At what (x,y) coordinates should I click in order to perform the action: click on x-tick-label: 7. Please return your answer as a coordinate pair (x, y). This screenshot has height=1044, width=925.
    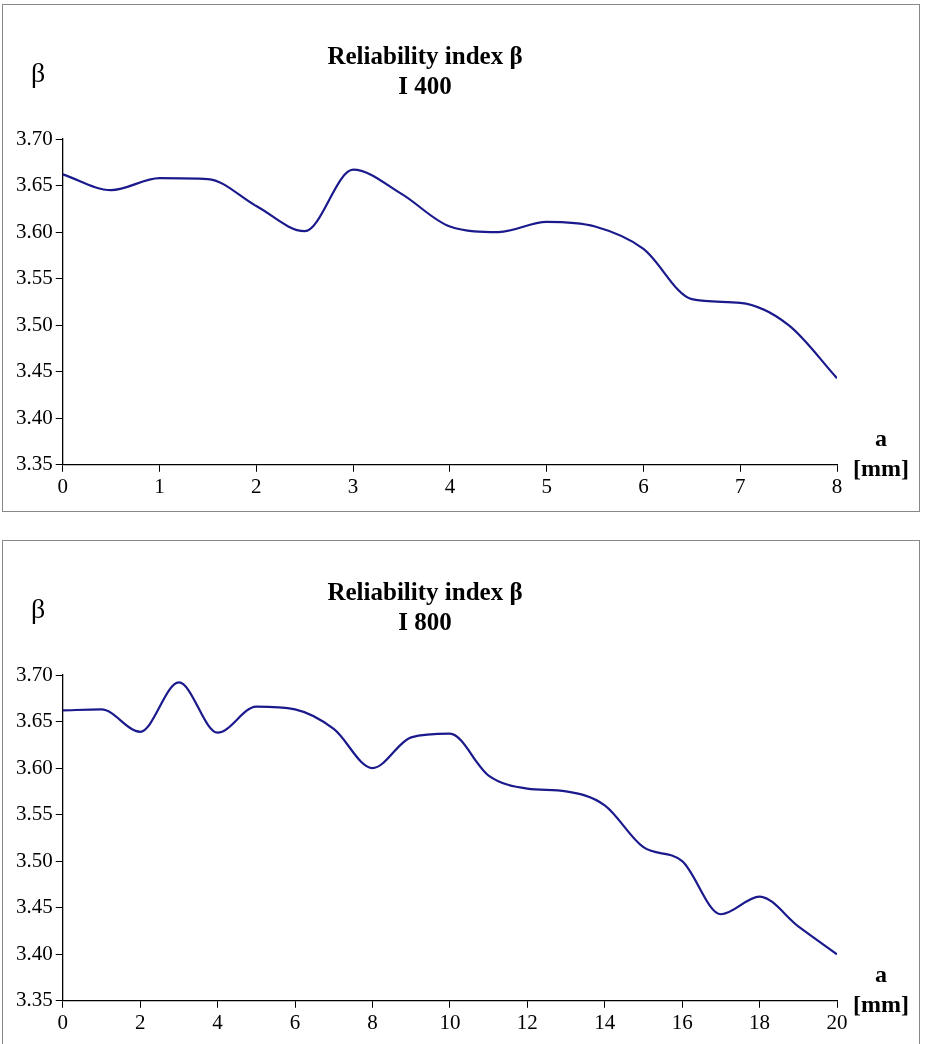
    Looking at the image, I should click on (740, 485).